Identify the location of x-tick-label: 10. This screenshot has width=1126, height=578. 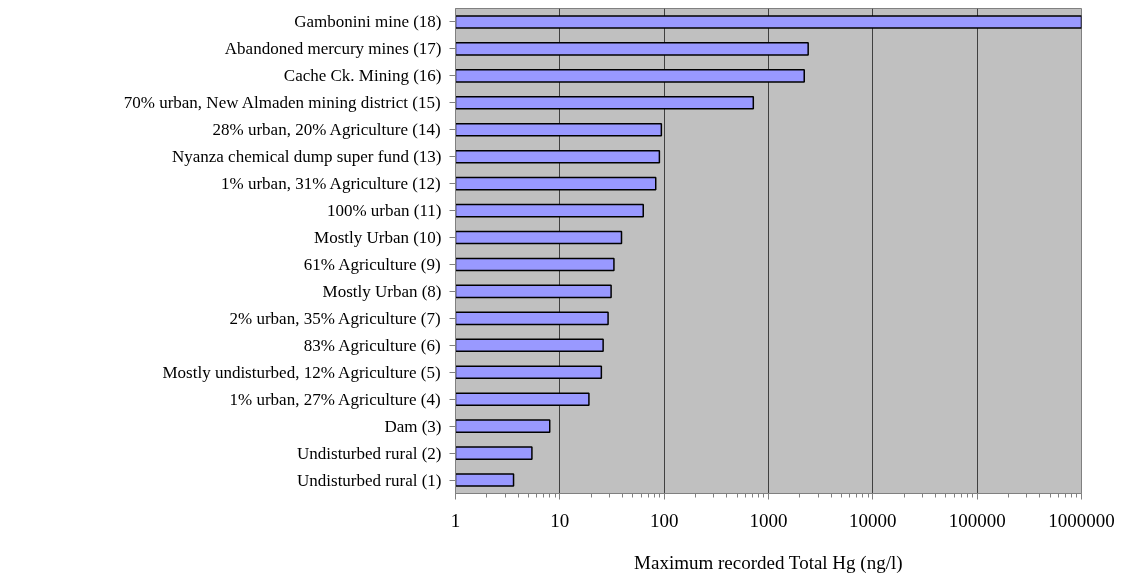
(560, 520).